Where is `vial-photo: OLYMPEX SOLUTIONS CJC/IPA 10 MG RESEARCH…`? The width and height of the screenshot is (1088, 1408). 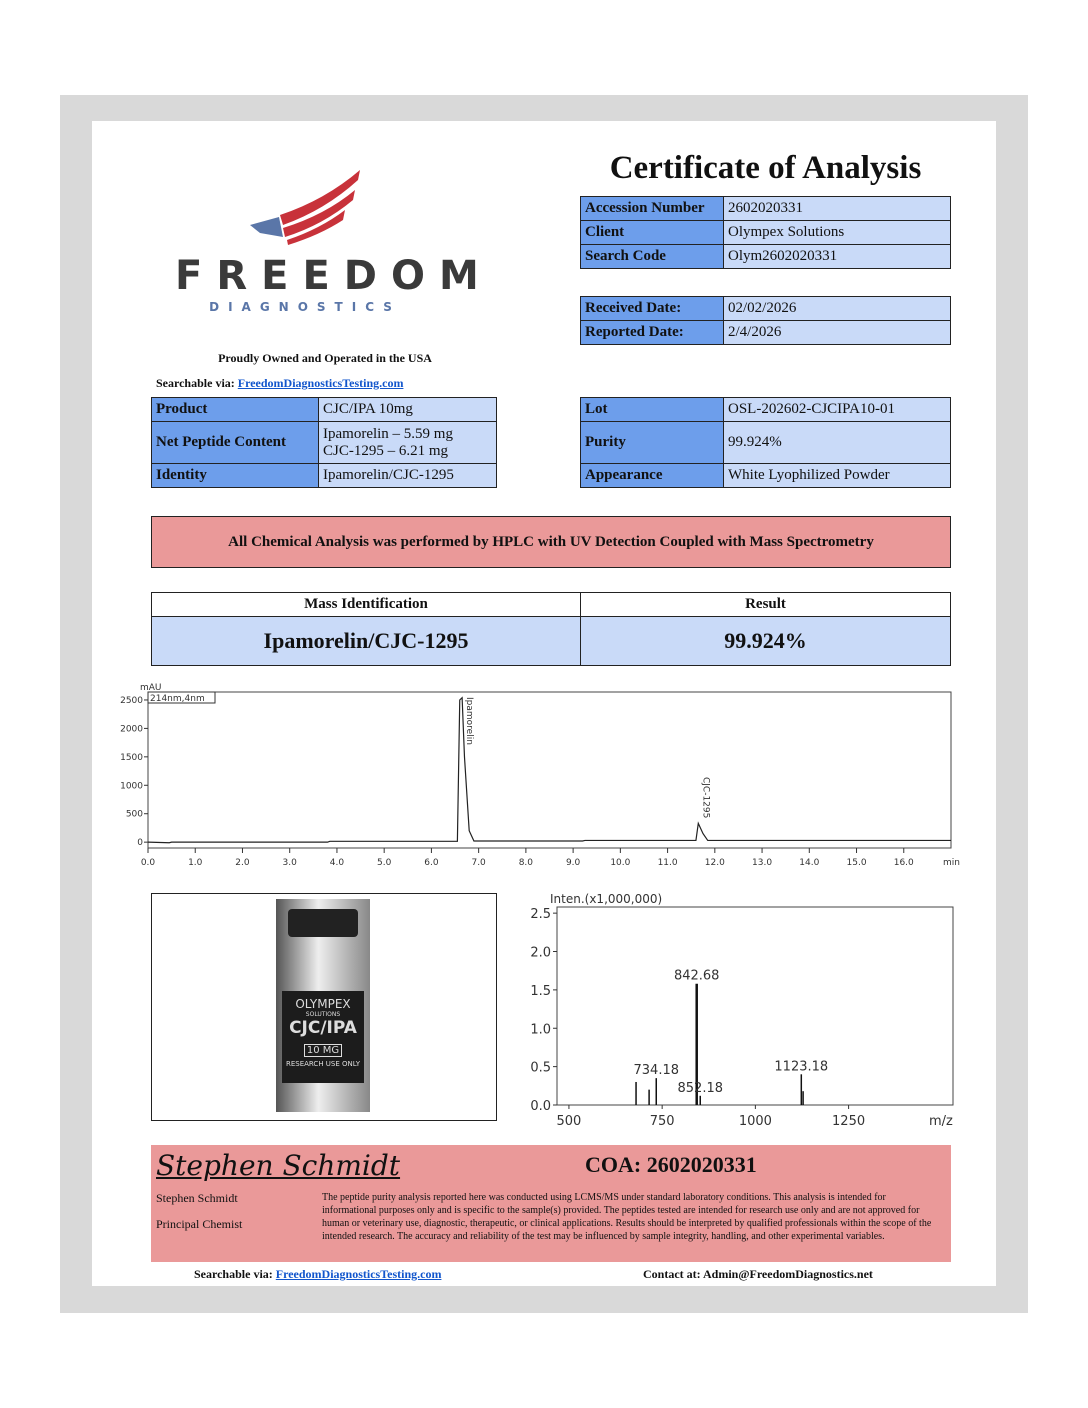
vial-photo: OLYMPEX SOLUTIONS CJC/IPA 10 MG RESEARCH… is located at coordinates (323, 1005).